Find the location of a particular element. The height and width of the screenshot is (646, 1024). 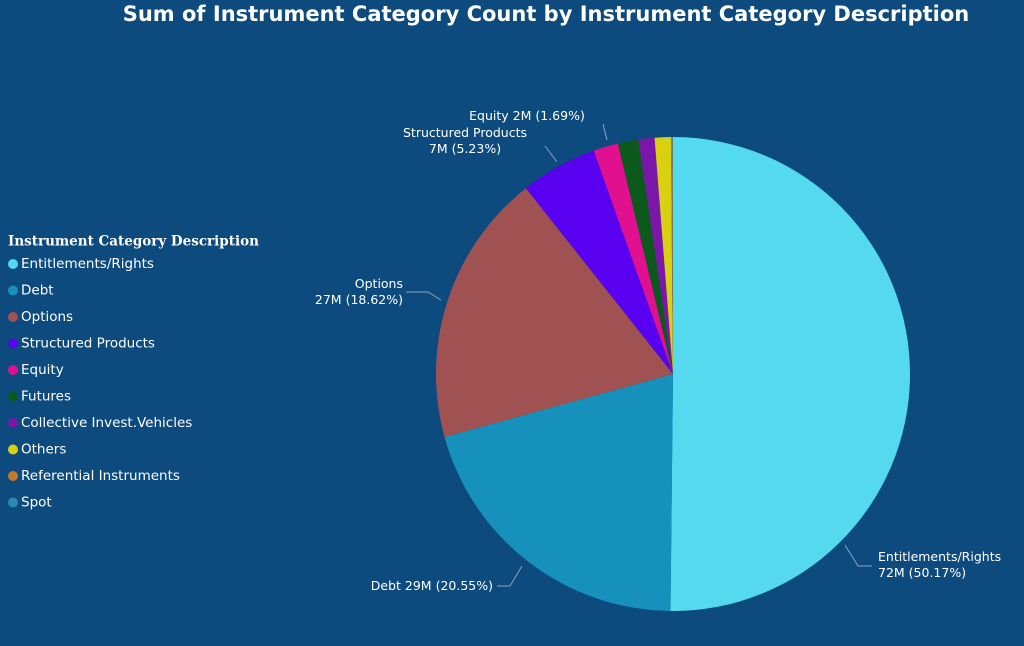

legend-label: Equity is located at coordinates (42, 370).